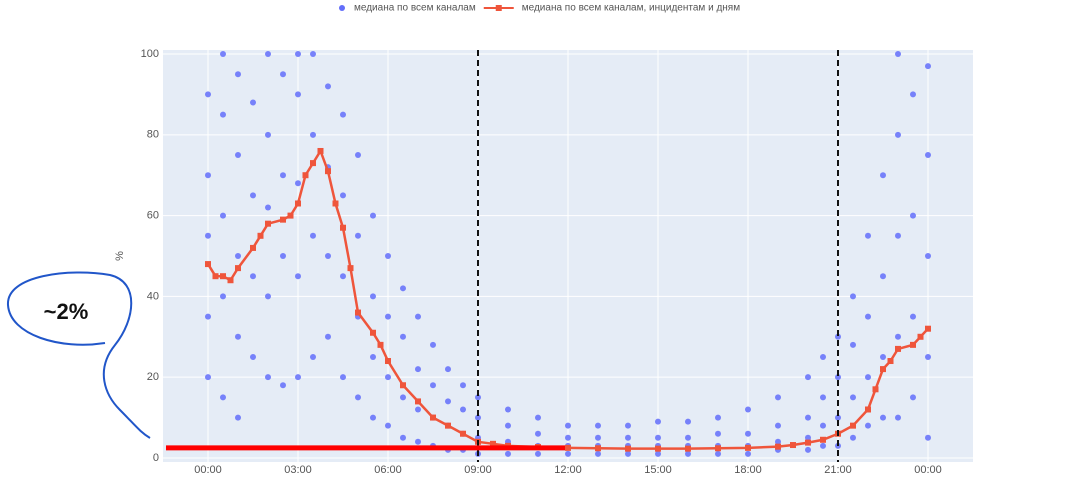  I want to click on x-tick-label: 03:00, so click(298, 470).